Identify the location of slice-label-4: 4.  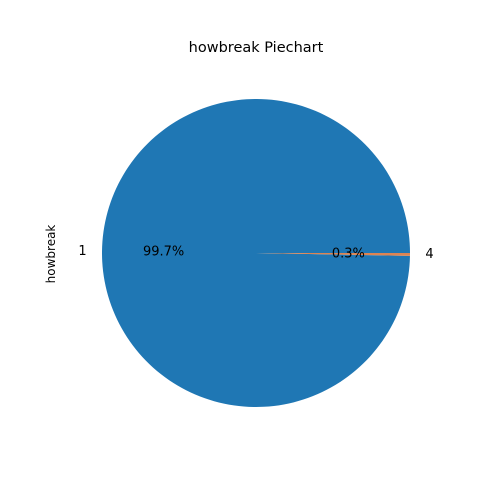
(429, 254).